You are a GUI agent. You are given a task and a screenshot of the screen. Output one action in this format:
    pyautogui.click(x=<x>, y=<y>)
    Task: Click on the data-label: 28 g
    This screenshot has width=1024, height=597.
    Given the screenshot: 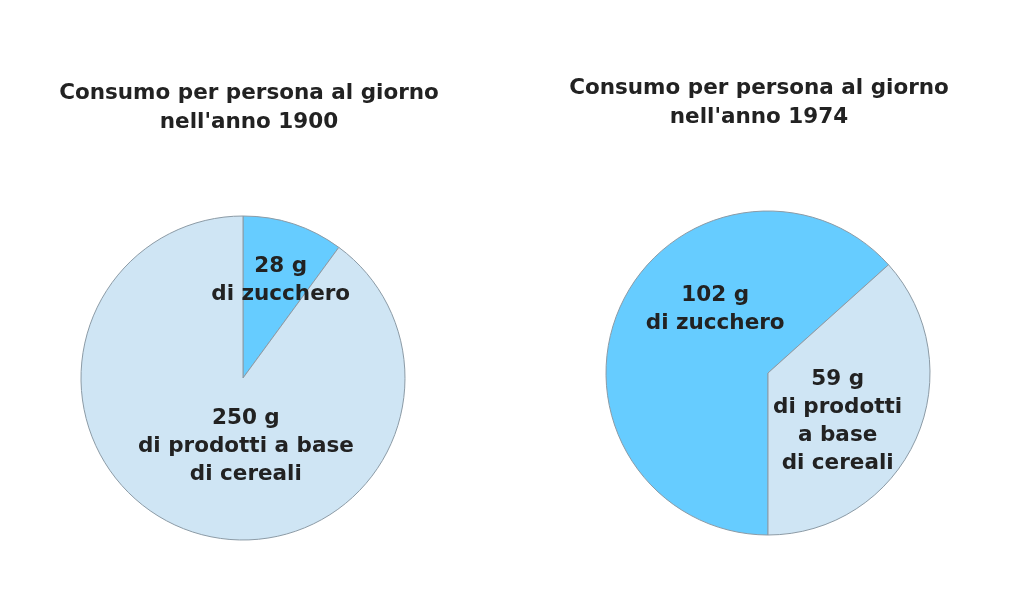 What is the action you would take?
    pyautogui.click(x=281, y=265)
    